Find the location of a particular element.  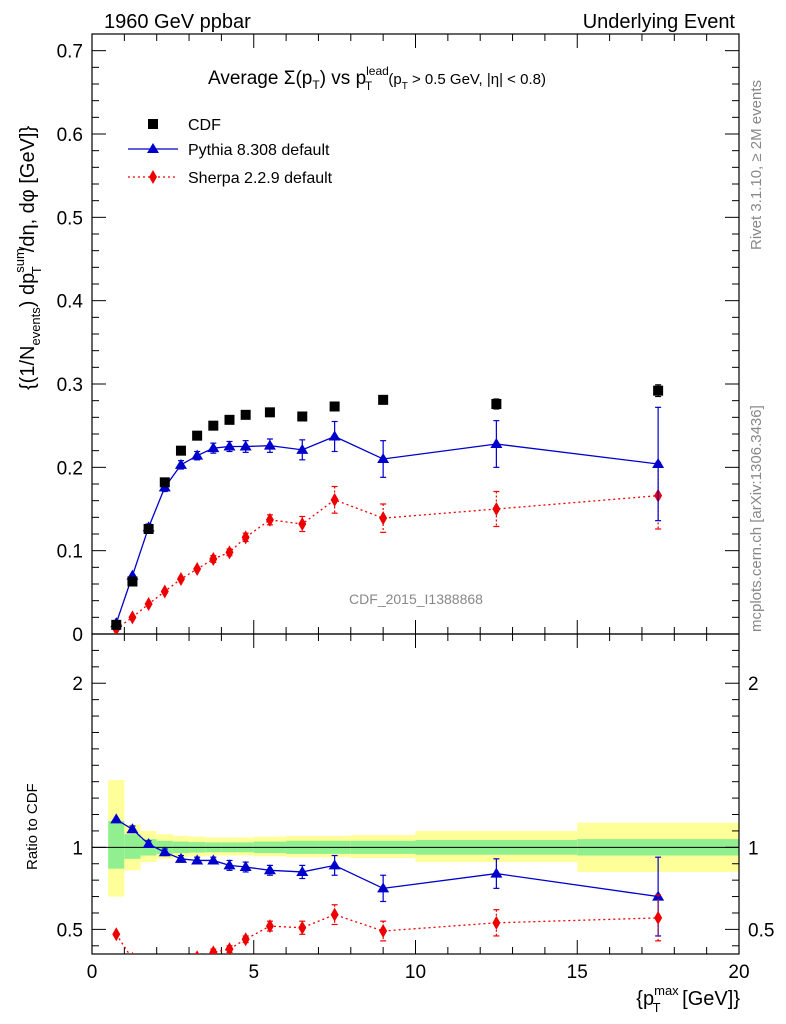

ratio-data-layer is located at coordinates (387, 892).